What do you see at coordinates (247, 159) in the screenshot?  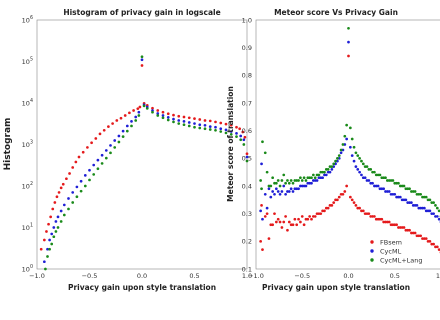 I see `meteor-y-tick-label: 0.5` at bounding box center [247, 159].